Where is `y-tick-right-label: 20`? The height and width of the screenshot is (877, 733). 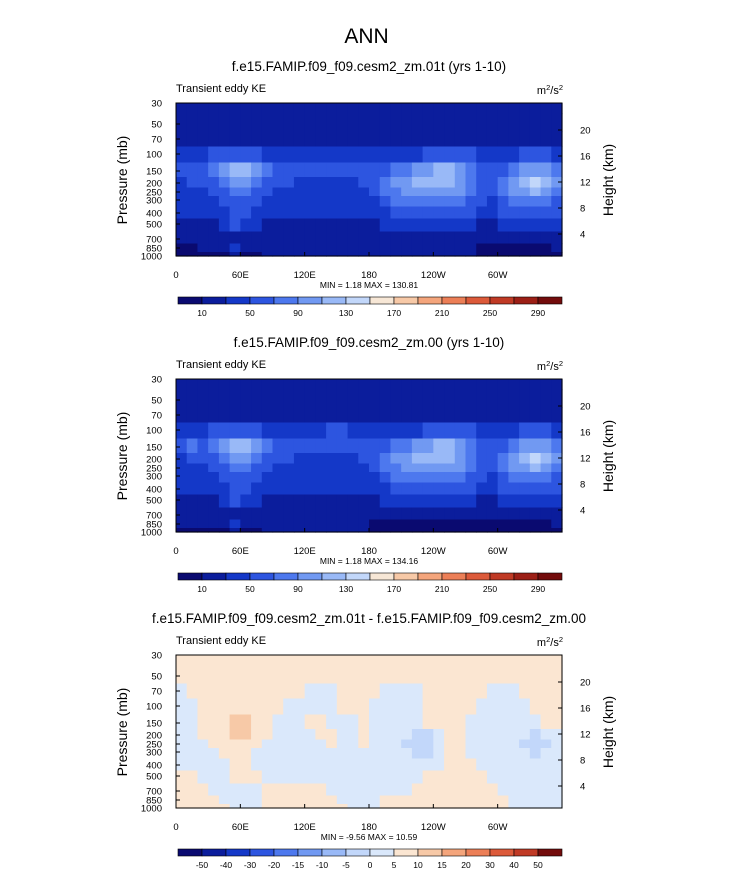
y-tick-right-label: 20 is located at coordinates (585, 131).